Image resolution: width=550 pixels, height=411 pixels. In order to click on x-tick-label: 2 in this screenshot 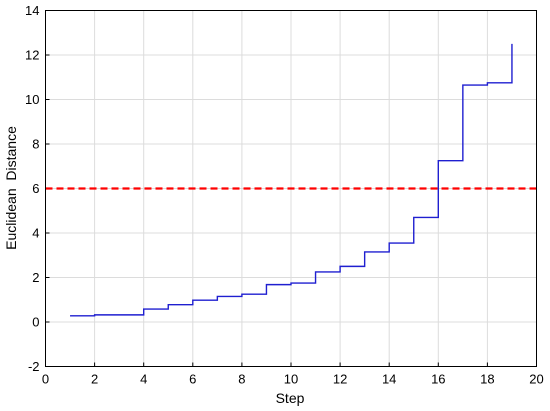, I will do `click(94, 379)`.